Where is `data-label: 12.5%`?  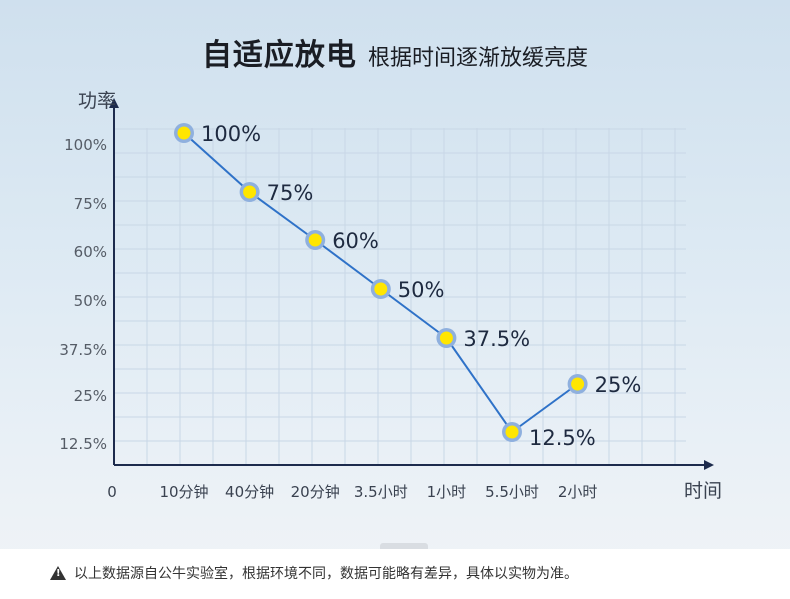
data-label: 12.5% is located at coordinates (562, 438).